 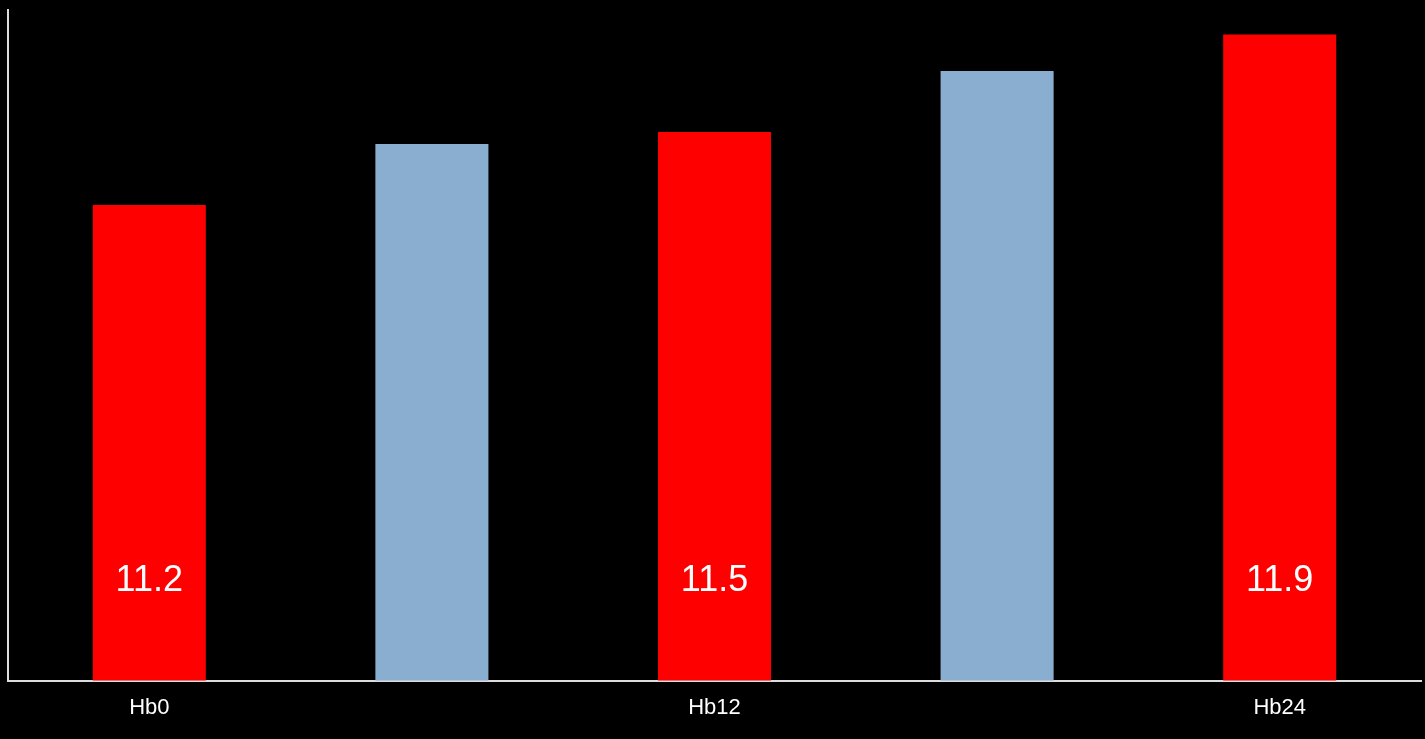 What do you see at coordinates (714, 578) in the screenshot?
I see `data-label: 11.5` at bounding box center [714, 578].